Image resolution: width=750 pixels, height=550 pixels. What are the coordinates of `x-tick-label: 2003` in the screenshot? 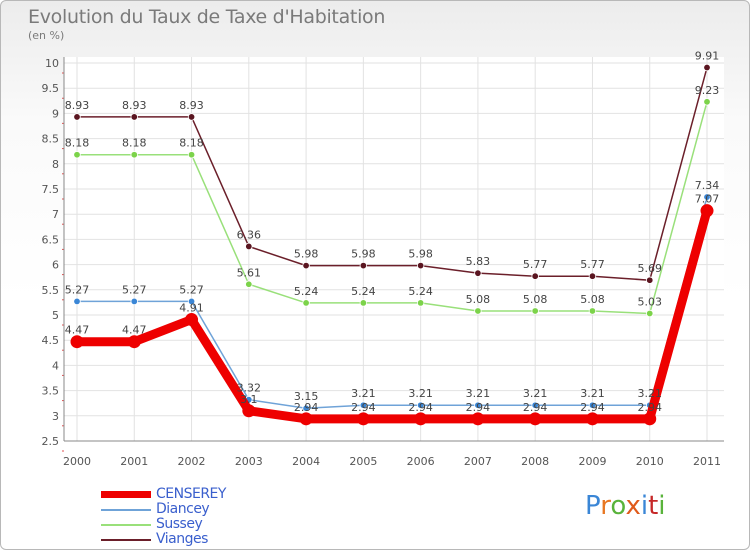 It's located at (249, 461).